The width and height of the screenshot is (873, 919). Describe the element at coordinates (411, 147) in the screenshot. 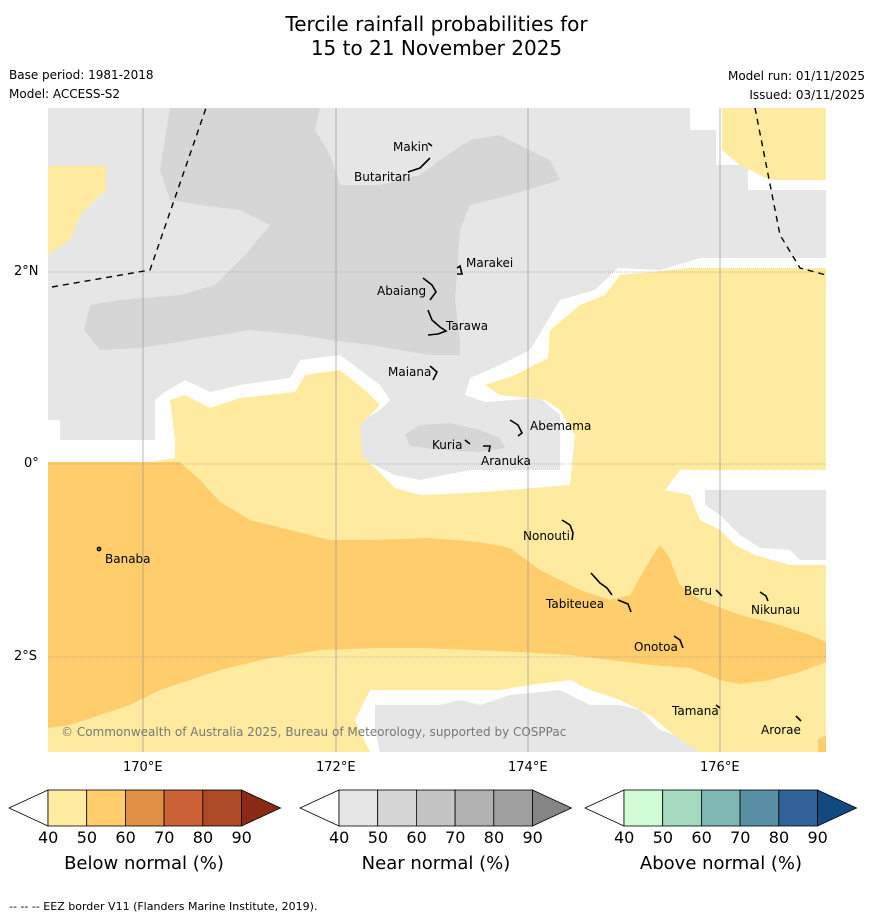

I see `place-label: Makin` at that location.